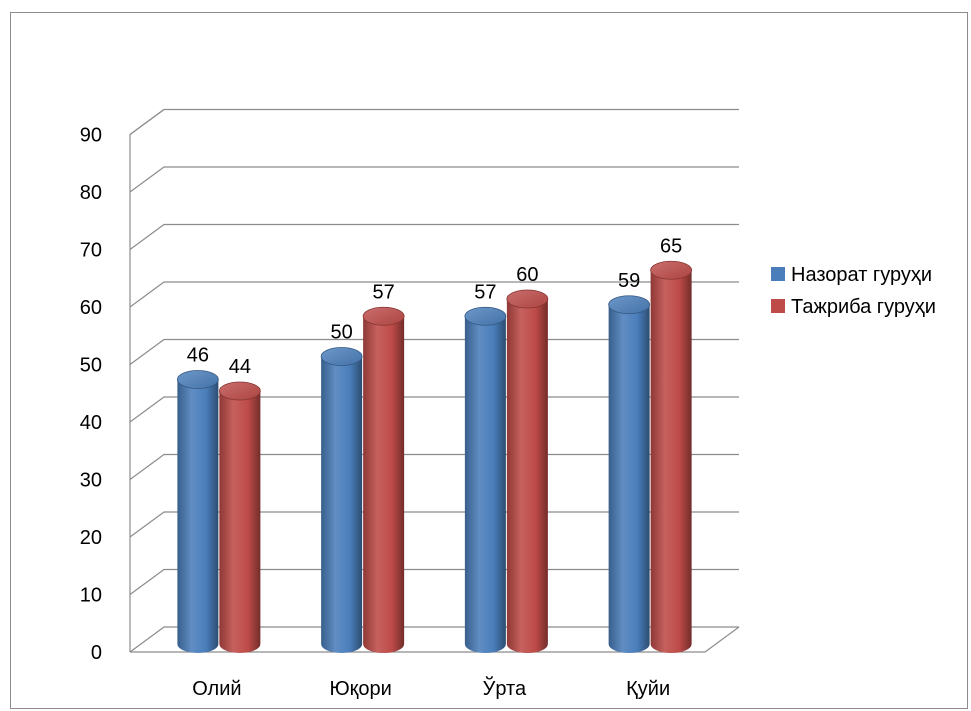 The image size is (971, 711). What do you see at coordinates (863, 307) in the screenshot?
I see `legend-label: Тажриба гуруҳи` at bounding box center [863, 307].